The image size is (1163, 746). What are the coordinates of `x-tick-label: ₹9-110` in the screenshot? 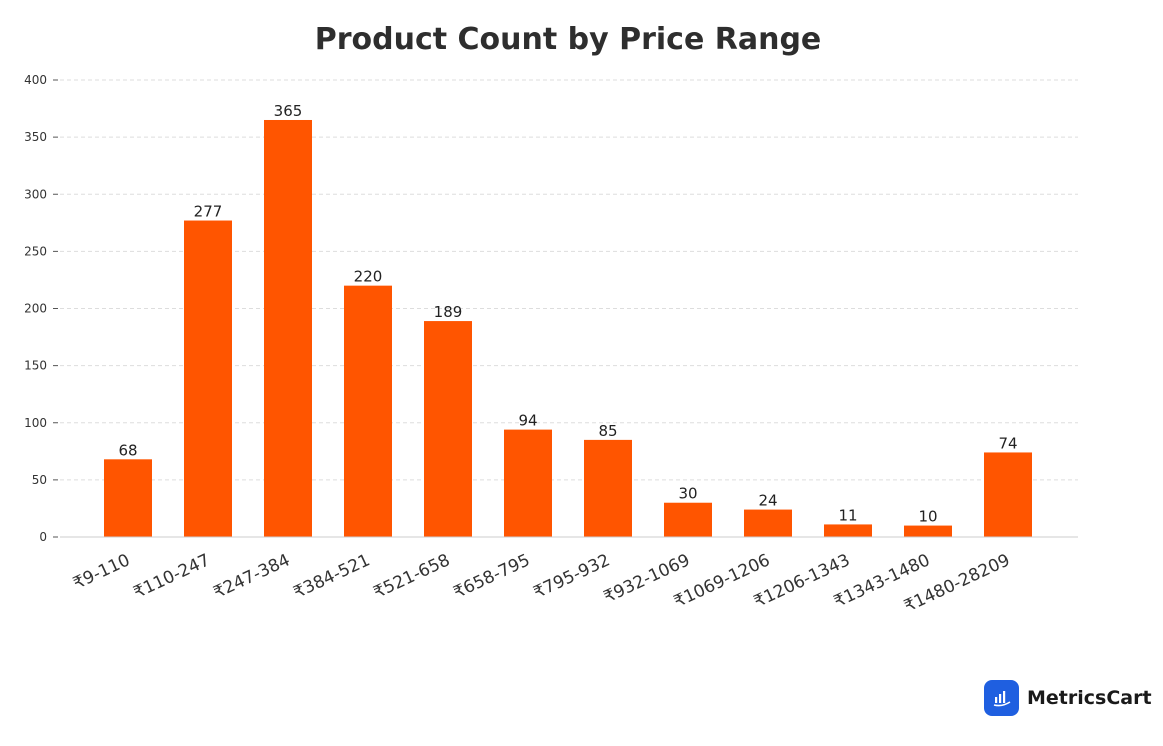 It's located at (101, 572).